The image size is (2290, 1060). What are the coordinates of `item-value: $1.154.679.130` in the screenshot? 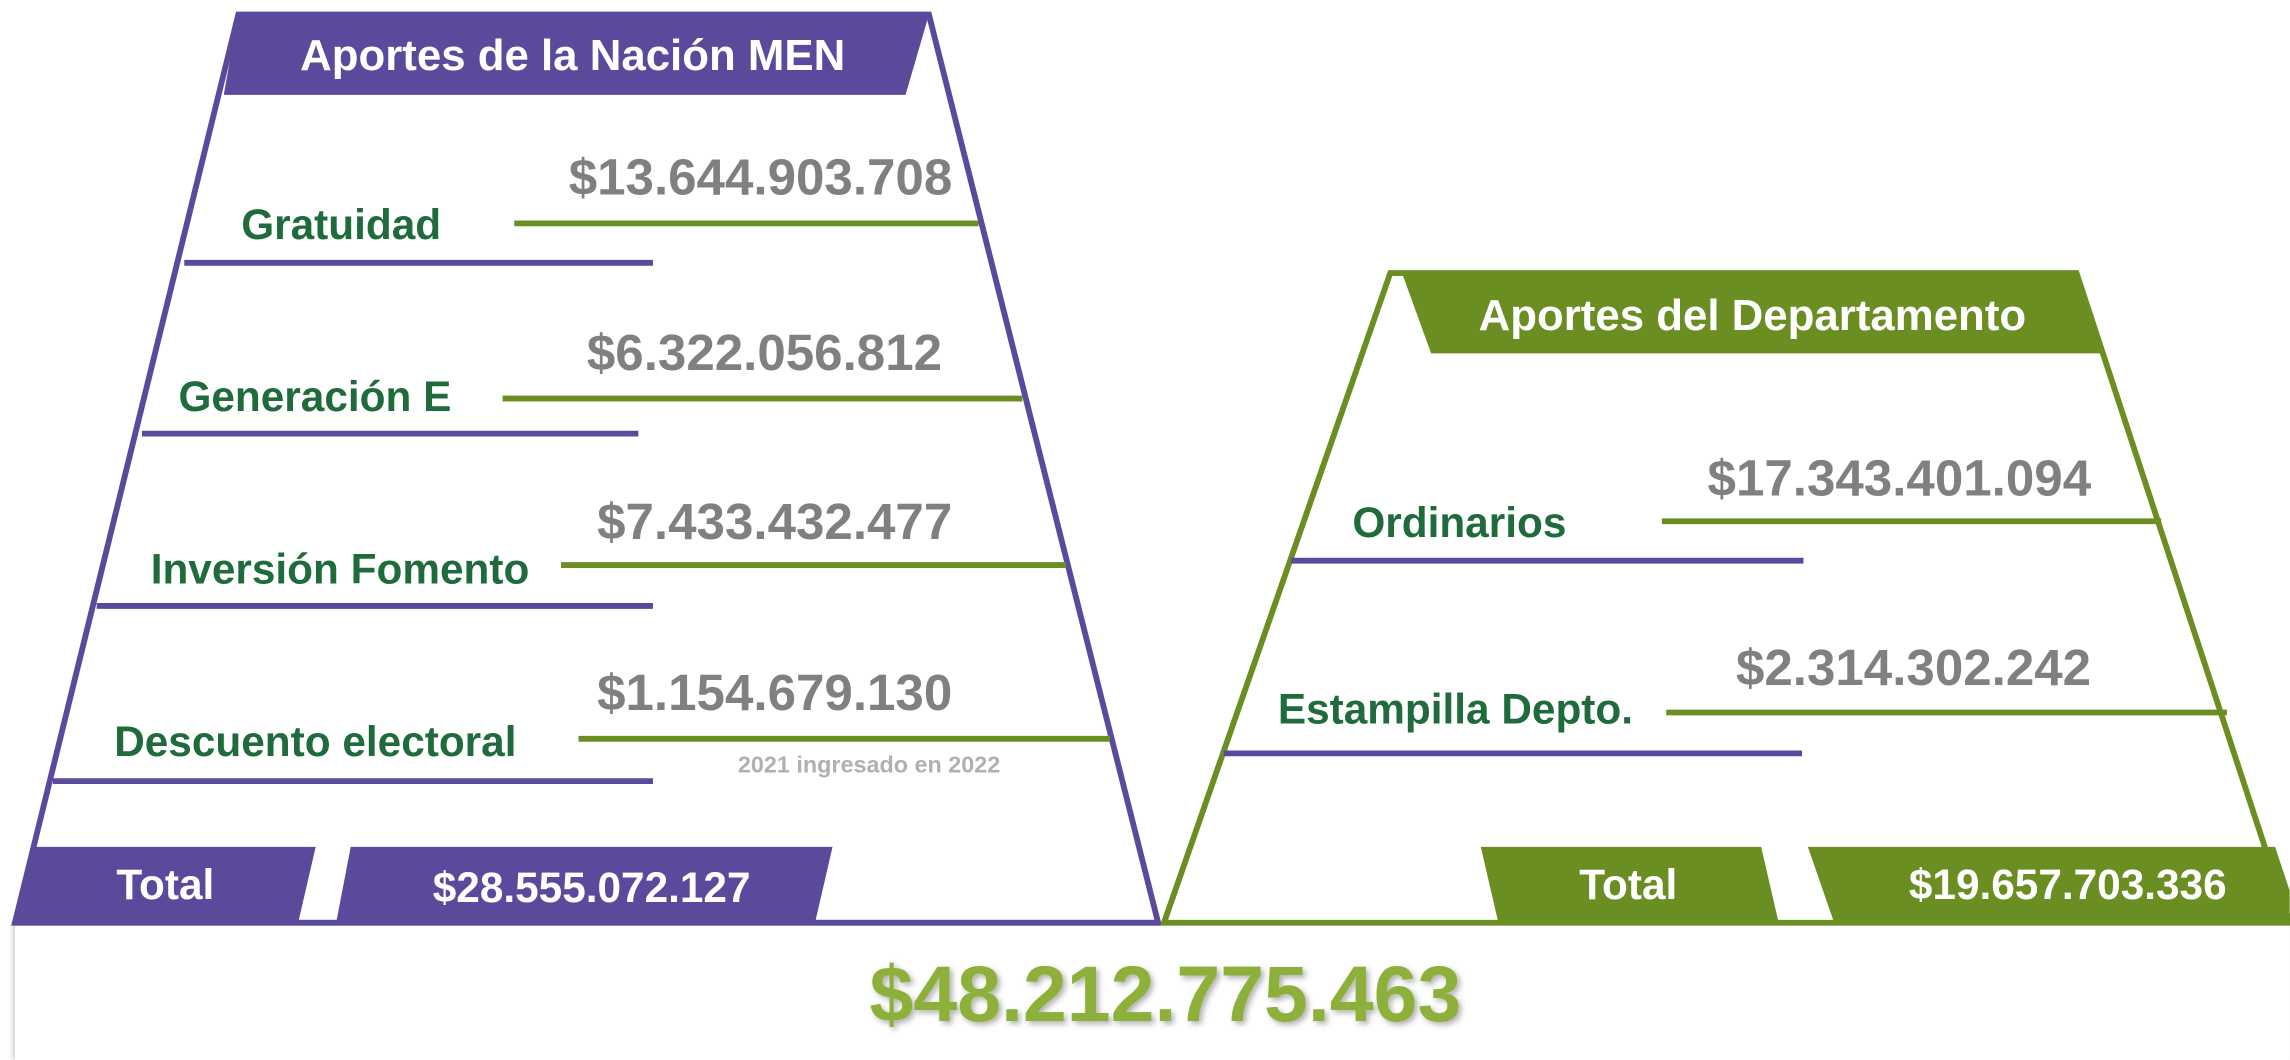 It's located at (774, 692).